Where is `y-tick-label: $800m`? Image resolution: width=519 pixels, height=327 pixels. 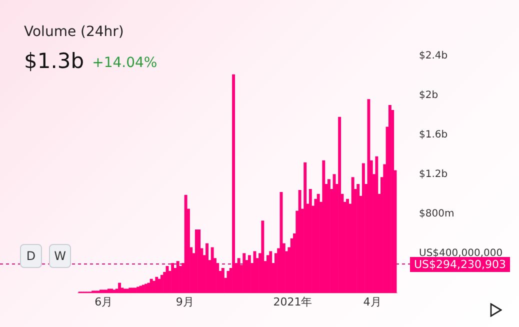 y-tick-label: $800m is located at coordinates (436, 214).